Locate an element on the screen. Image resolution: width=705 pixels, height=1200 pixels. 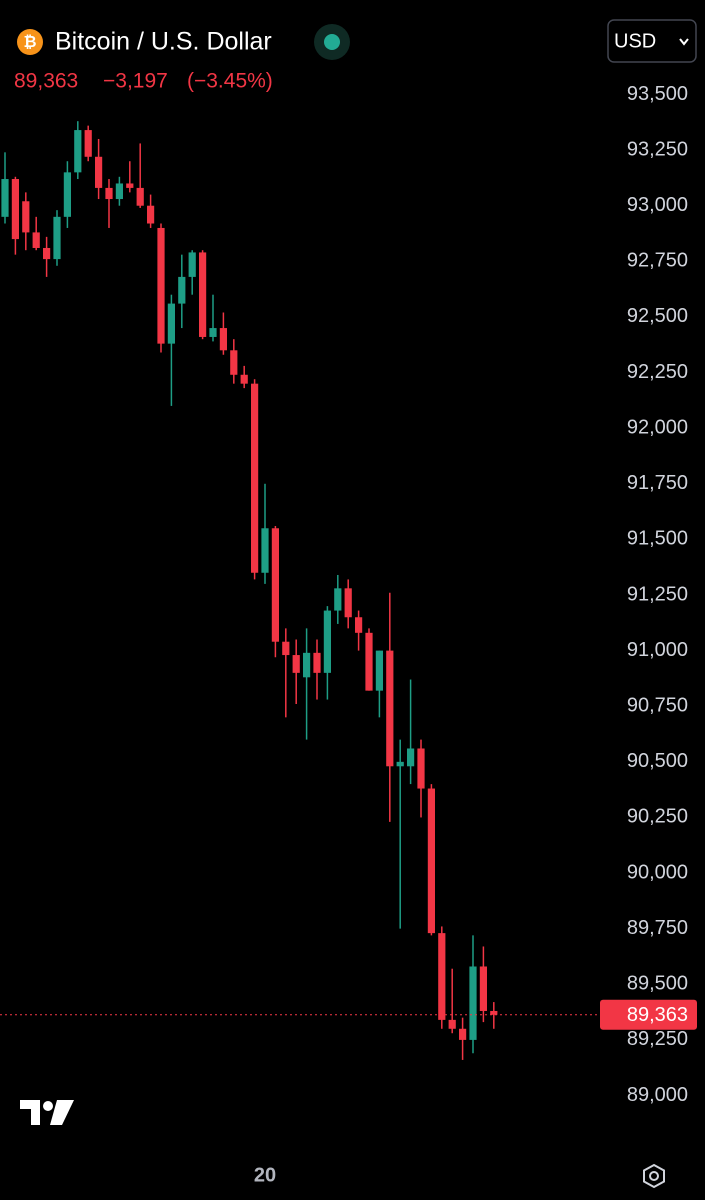
y-tick-label: 90,250 is located at coordinates (657, 817).